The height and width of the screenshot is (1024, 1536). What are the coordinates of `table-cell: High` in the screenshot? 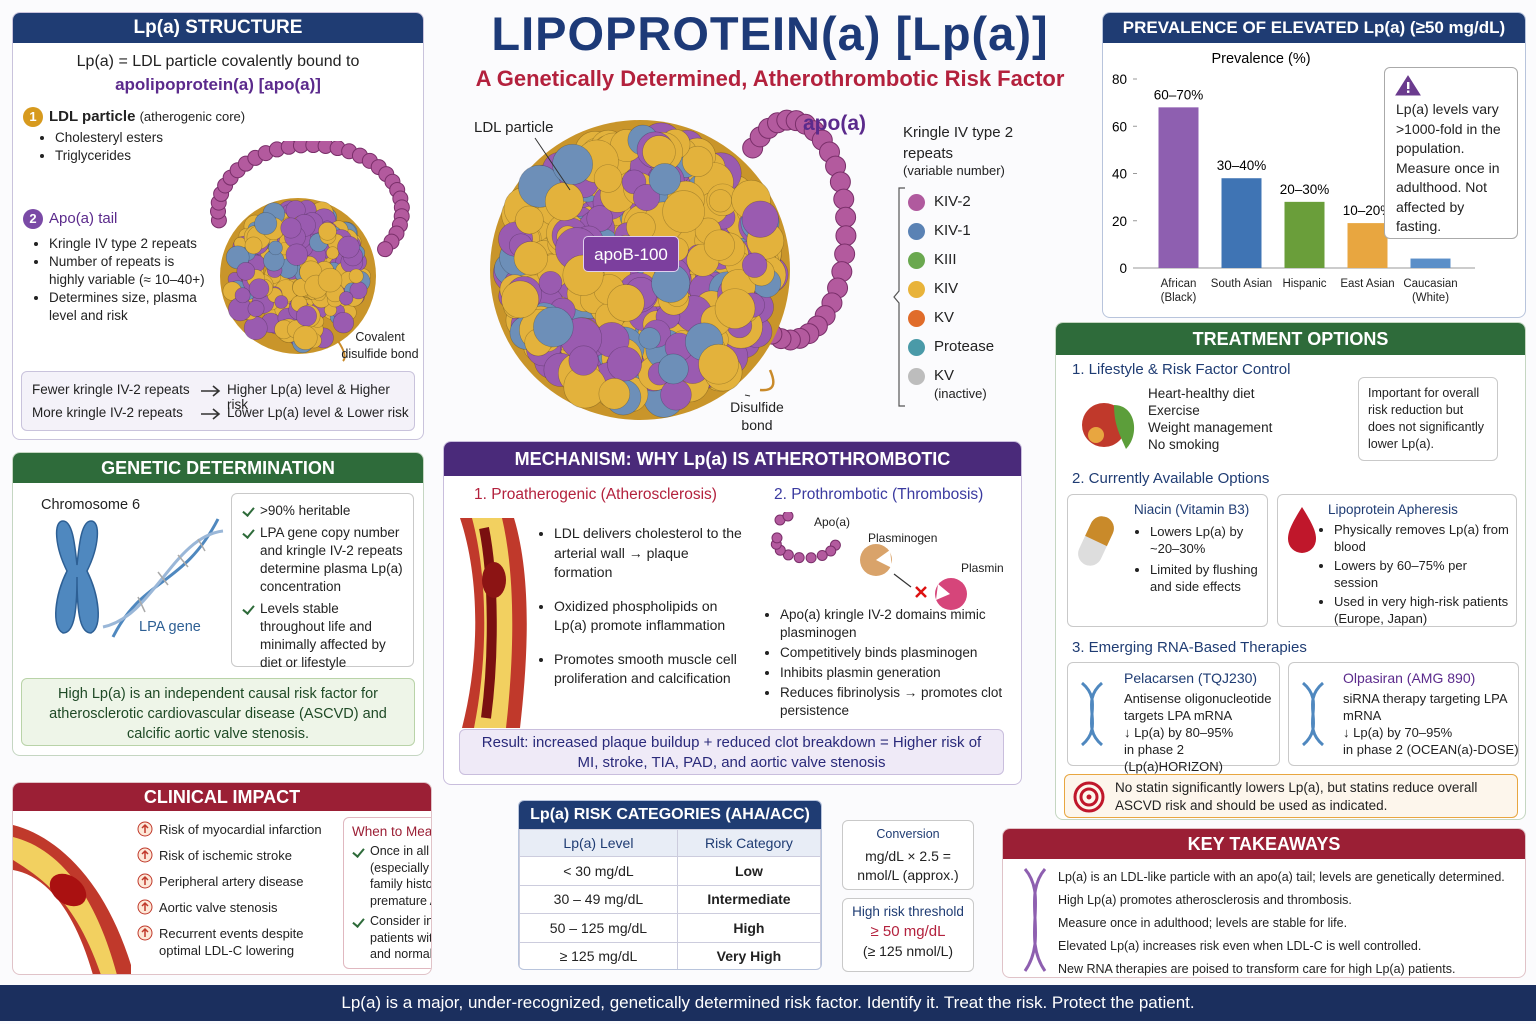 It's located at (748, 928).